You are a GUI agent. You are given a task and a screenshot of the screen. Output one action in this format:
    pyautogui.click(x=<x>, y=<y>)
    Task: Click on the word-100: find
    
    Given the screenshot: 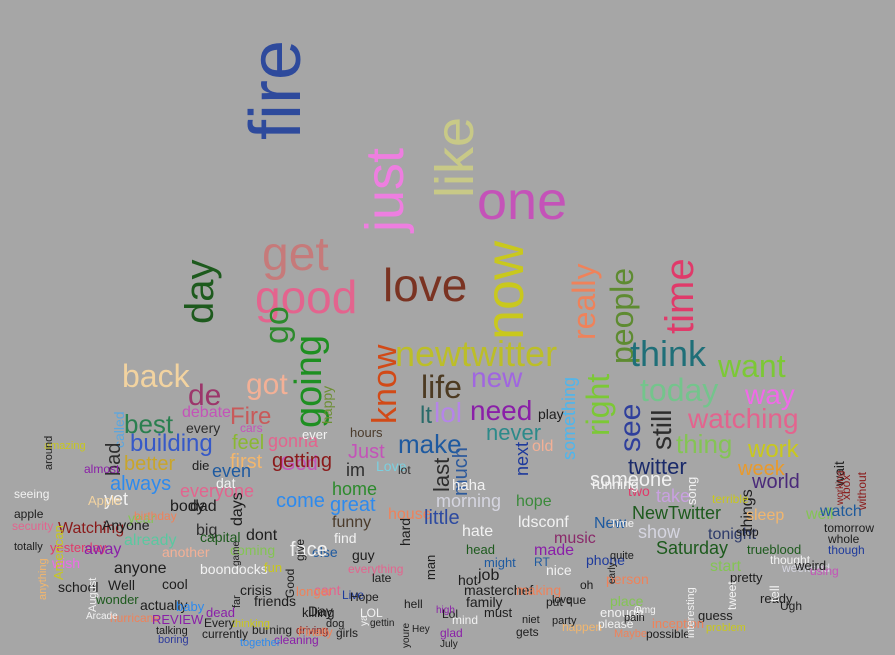 What is the action you would take?
    pyautogui.click(x=345, y=537)
    